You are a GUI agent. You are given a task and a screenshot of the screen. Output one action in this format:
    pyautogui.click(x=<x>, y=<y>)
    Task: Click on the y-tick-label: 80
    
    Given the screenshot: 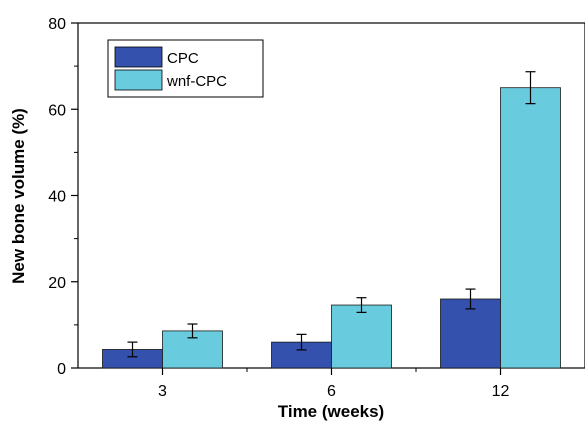 What is the action you would take?
    pyautogui.click(x=57, y=24)
    